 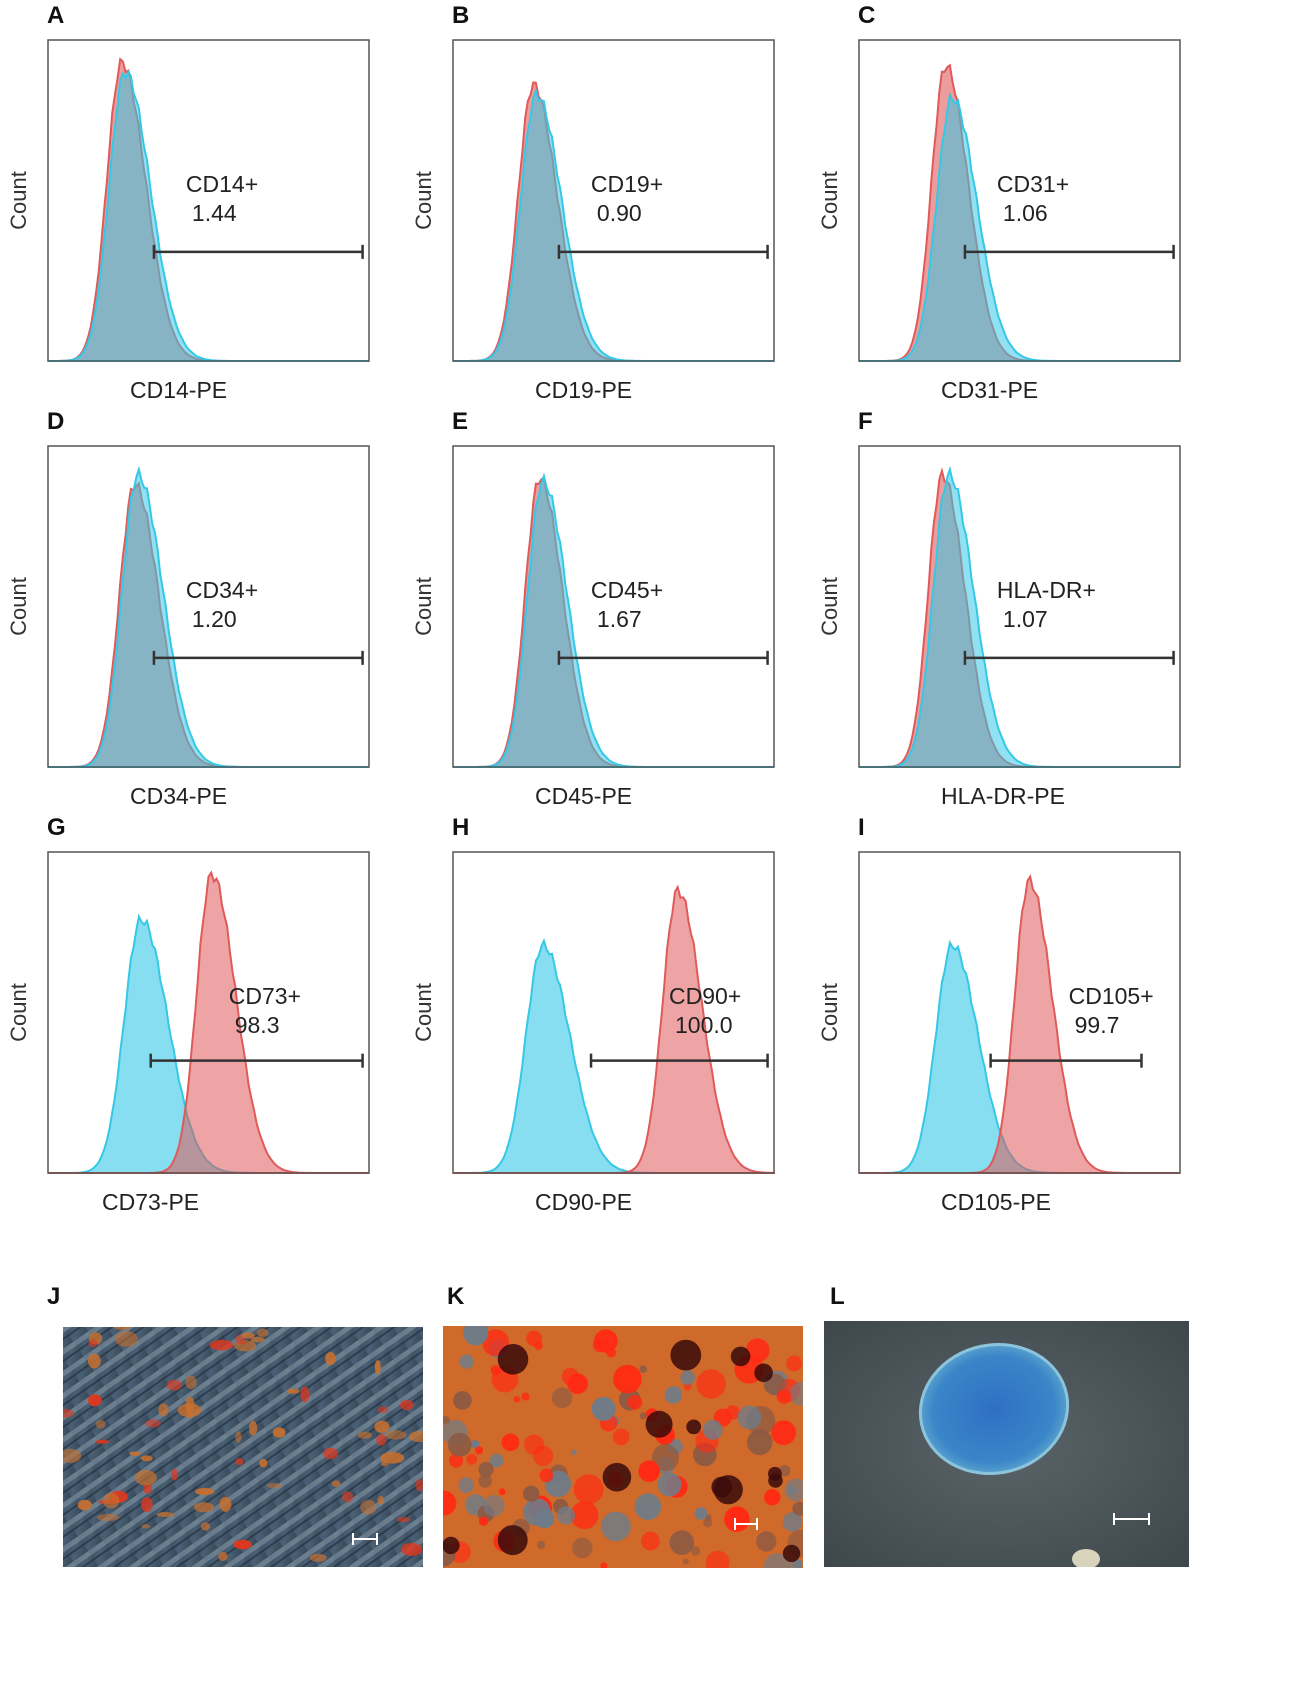 What do you see at coordinates (593, 221) in the screenshot?
I see `histogram-svg: CD19+ 0.90 Count CD19-PE` at bounding box center [593, 221].